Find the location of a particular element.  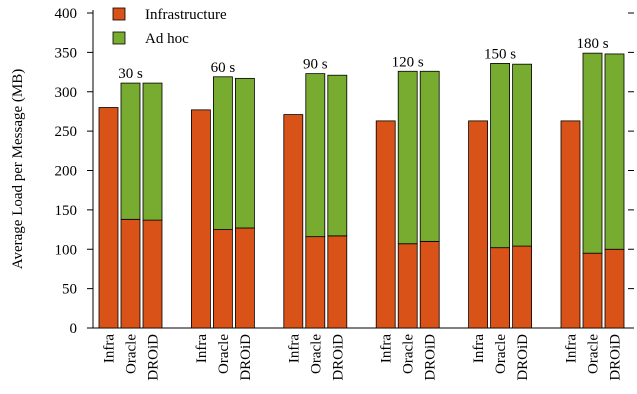

legend-label: Ad hoc is located at coordinates (167, 39).